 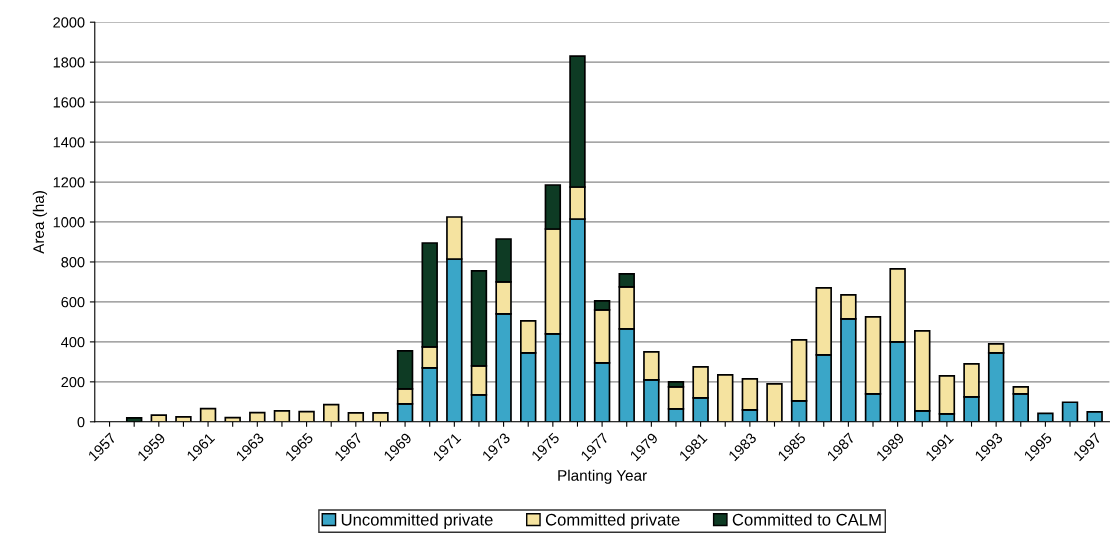 What do you see at coordinates (69, 102) in the screenshot?
I see `y-tick-label: 1600` at bounding box center [69, 102].